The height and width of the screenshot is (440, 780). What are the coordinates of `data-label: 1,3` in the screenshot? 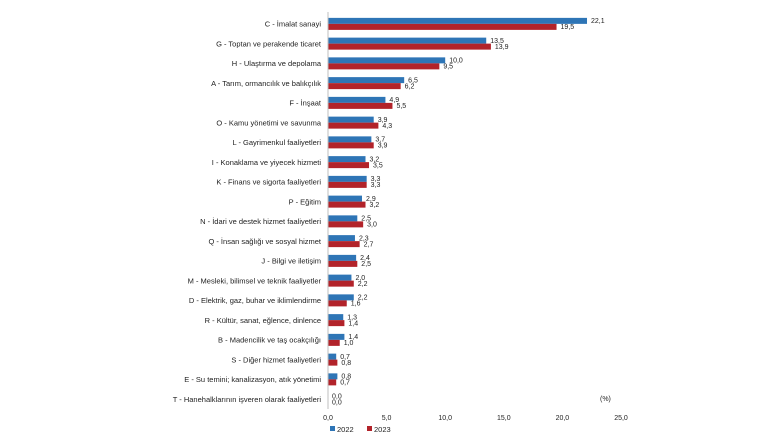 It's located at (352, 317).